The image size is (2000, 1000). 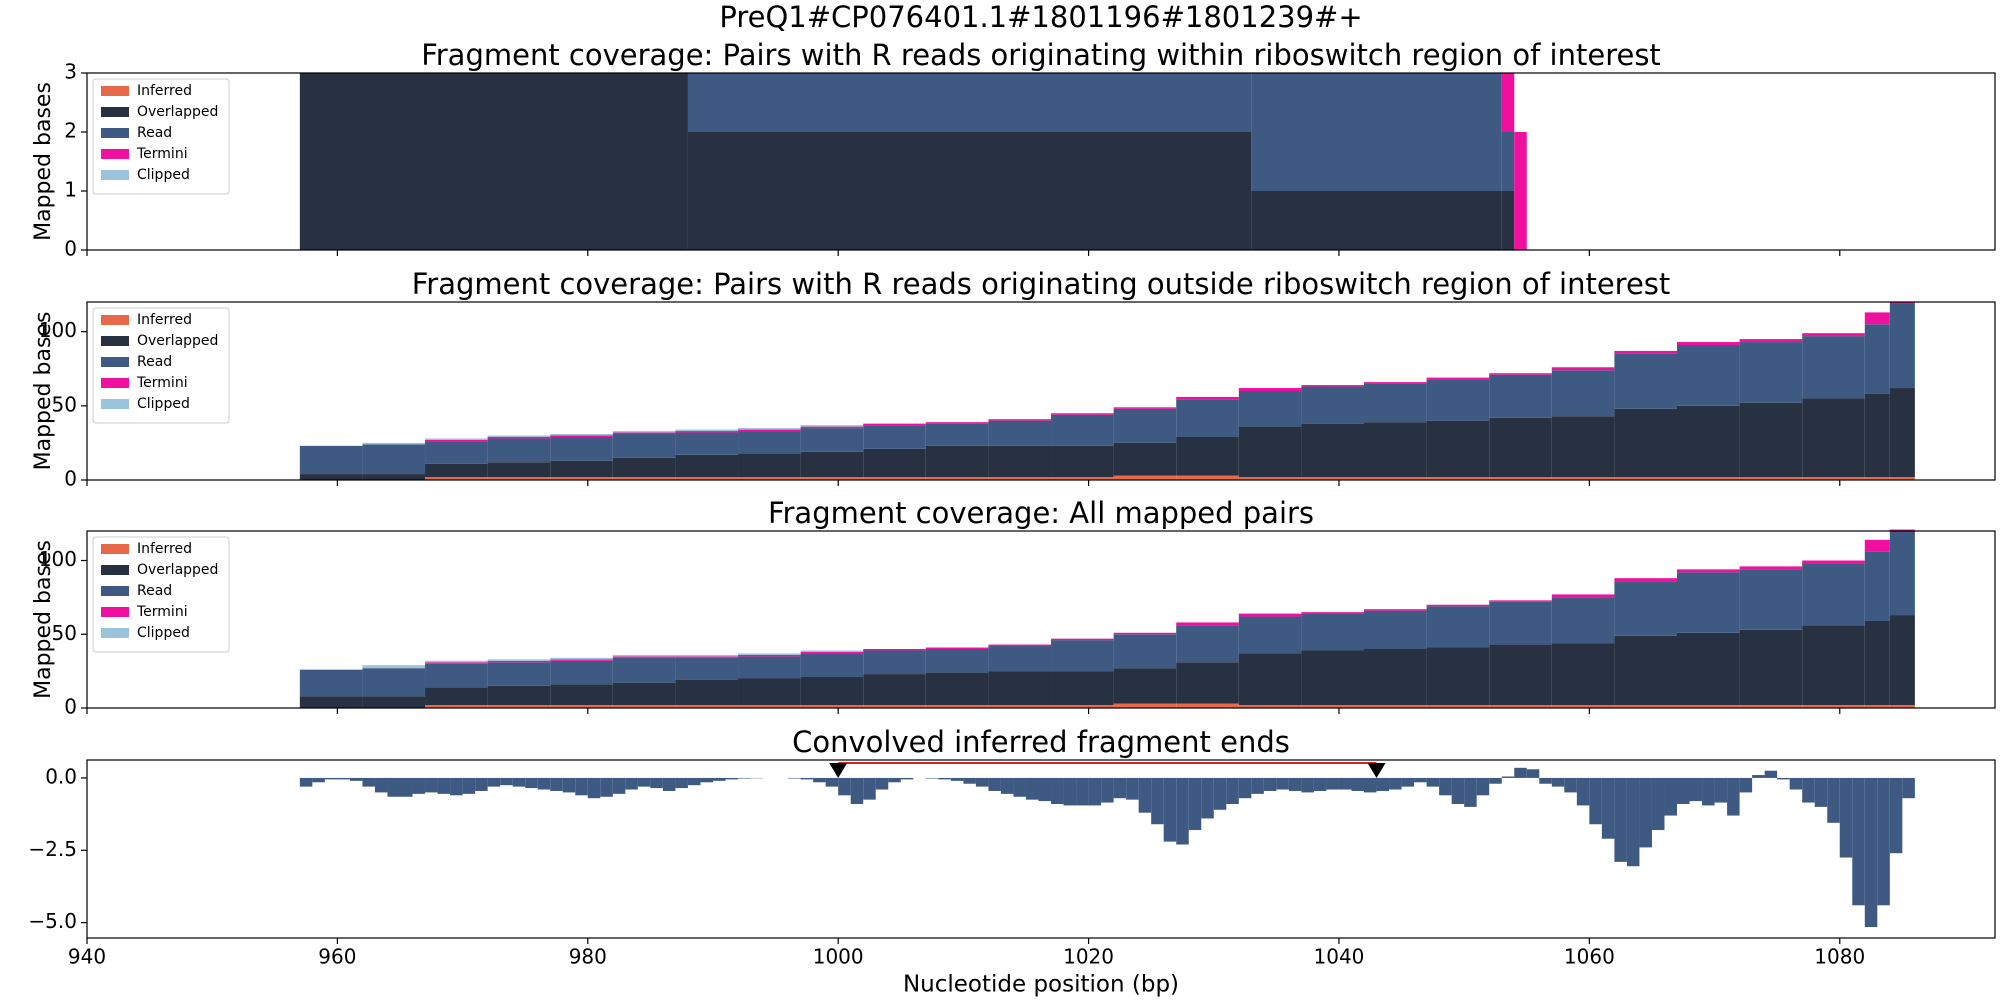 I want to click on y-tick-label: 1, so click(x=70, y=190).